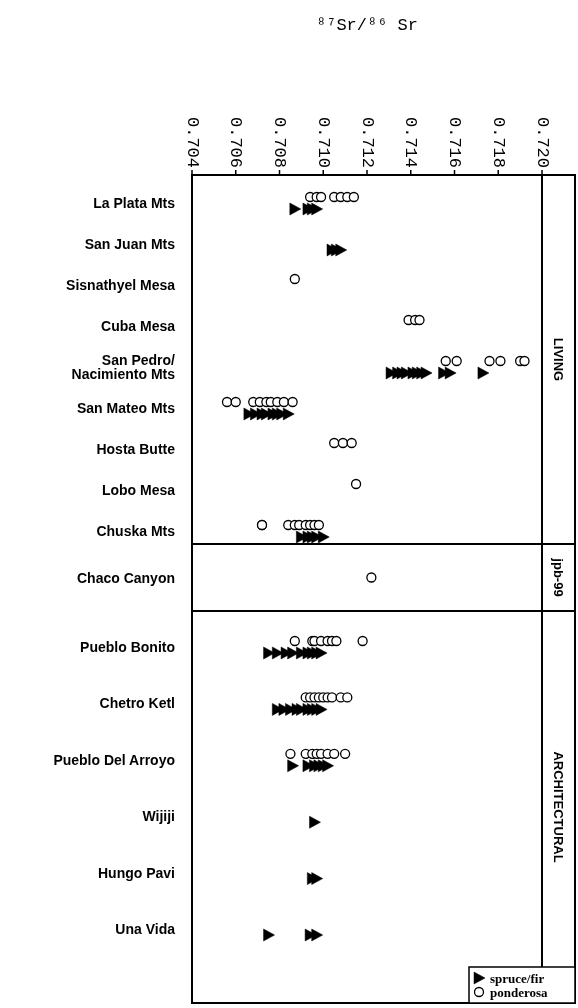 Image resolution: width=578 pixels, height=1008 pixels. What do you see at coordinates (138, 326) in the screenshot?
I see `y-tick-label: Cuba Mesa` at bounding box center [138, 326].